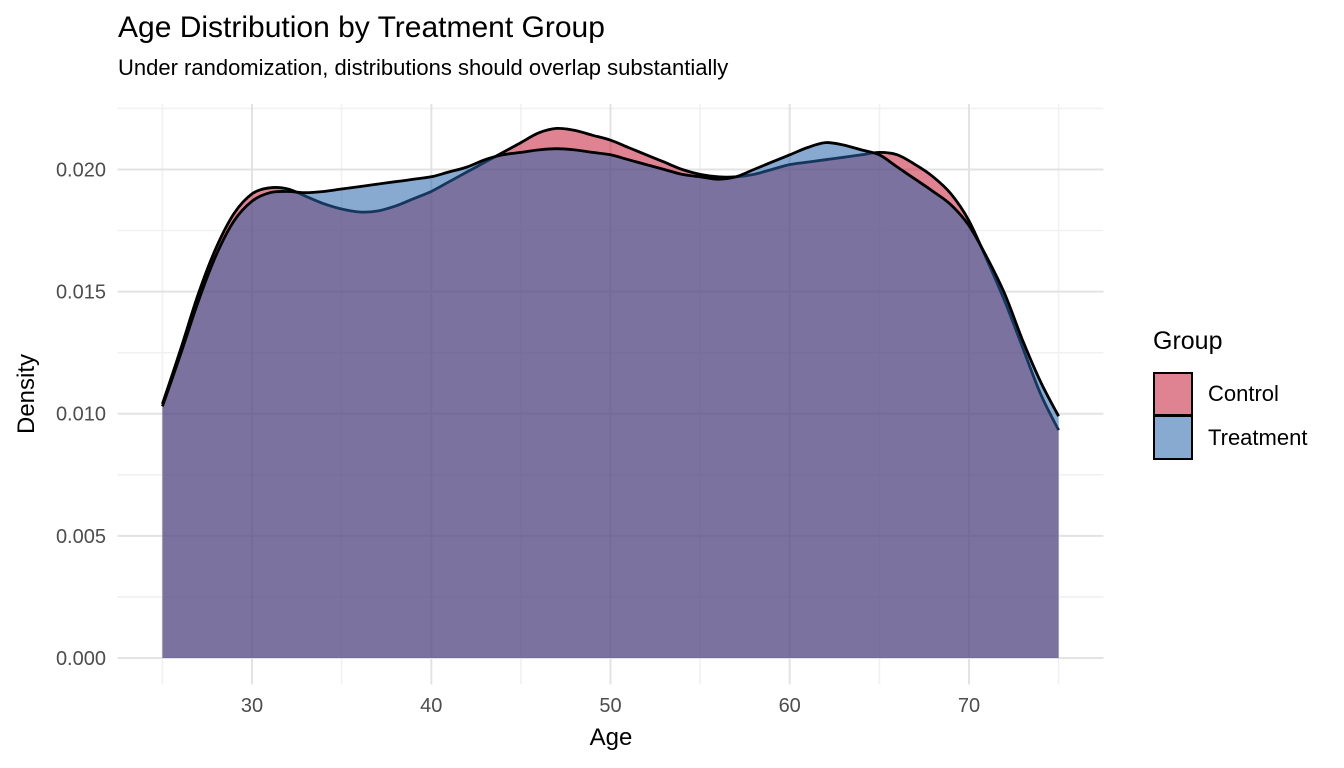 Image resolution: width=1344 pixels, height=768 pixels. I want to click on x-tick-label: 60, so click(790, 706).